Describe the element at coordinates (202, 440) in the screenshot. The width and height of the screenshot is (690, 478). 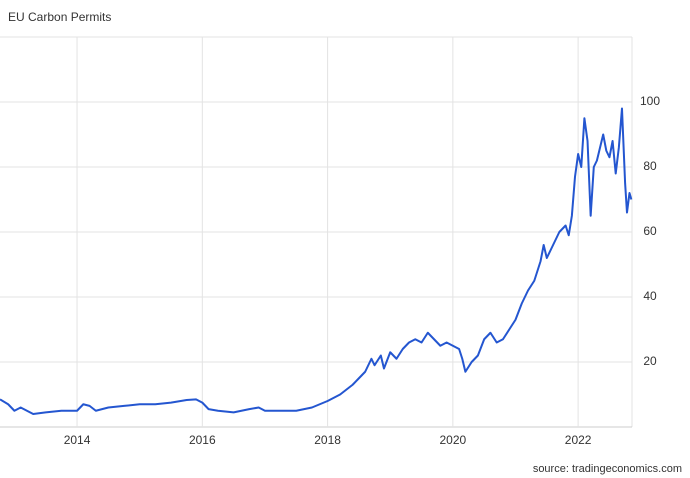
I see `x-tick-label: 2016` at that location.